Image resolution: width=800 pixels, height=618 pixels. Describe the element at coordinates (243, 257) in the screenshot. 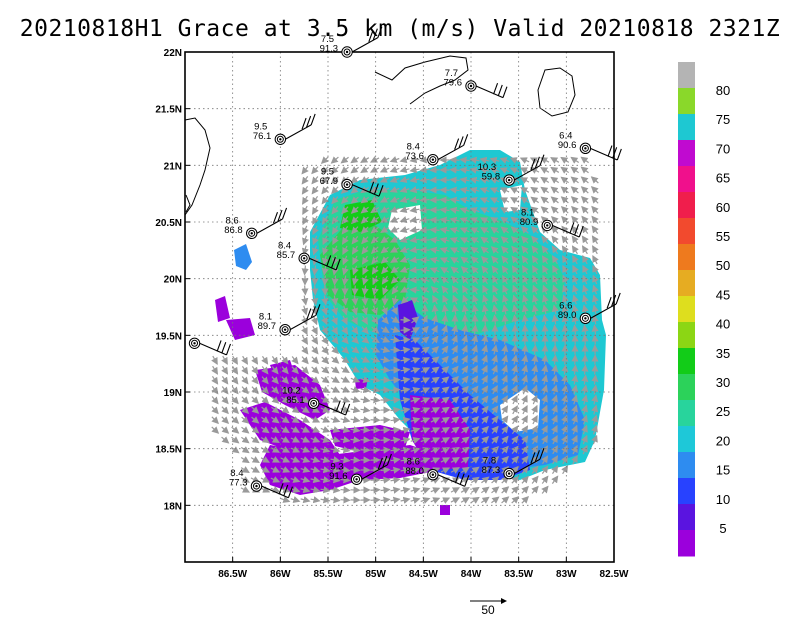

I see `field-island-blue` at that location.